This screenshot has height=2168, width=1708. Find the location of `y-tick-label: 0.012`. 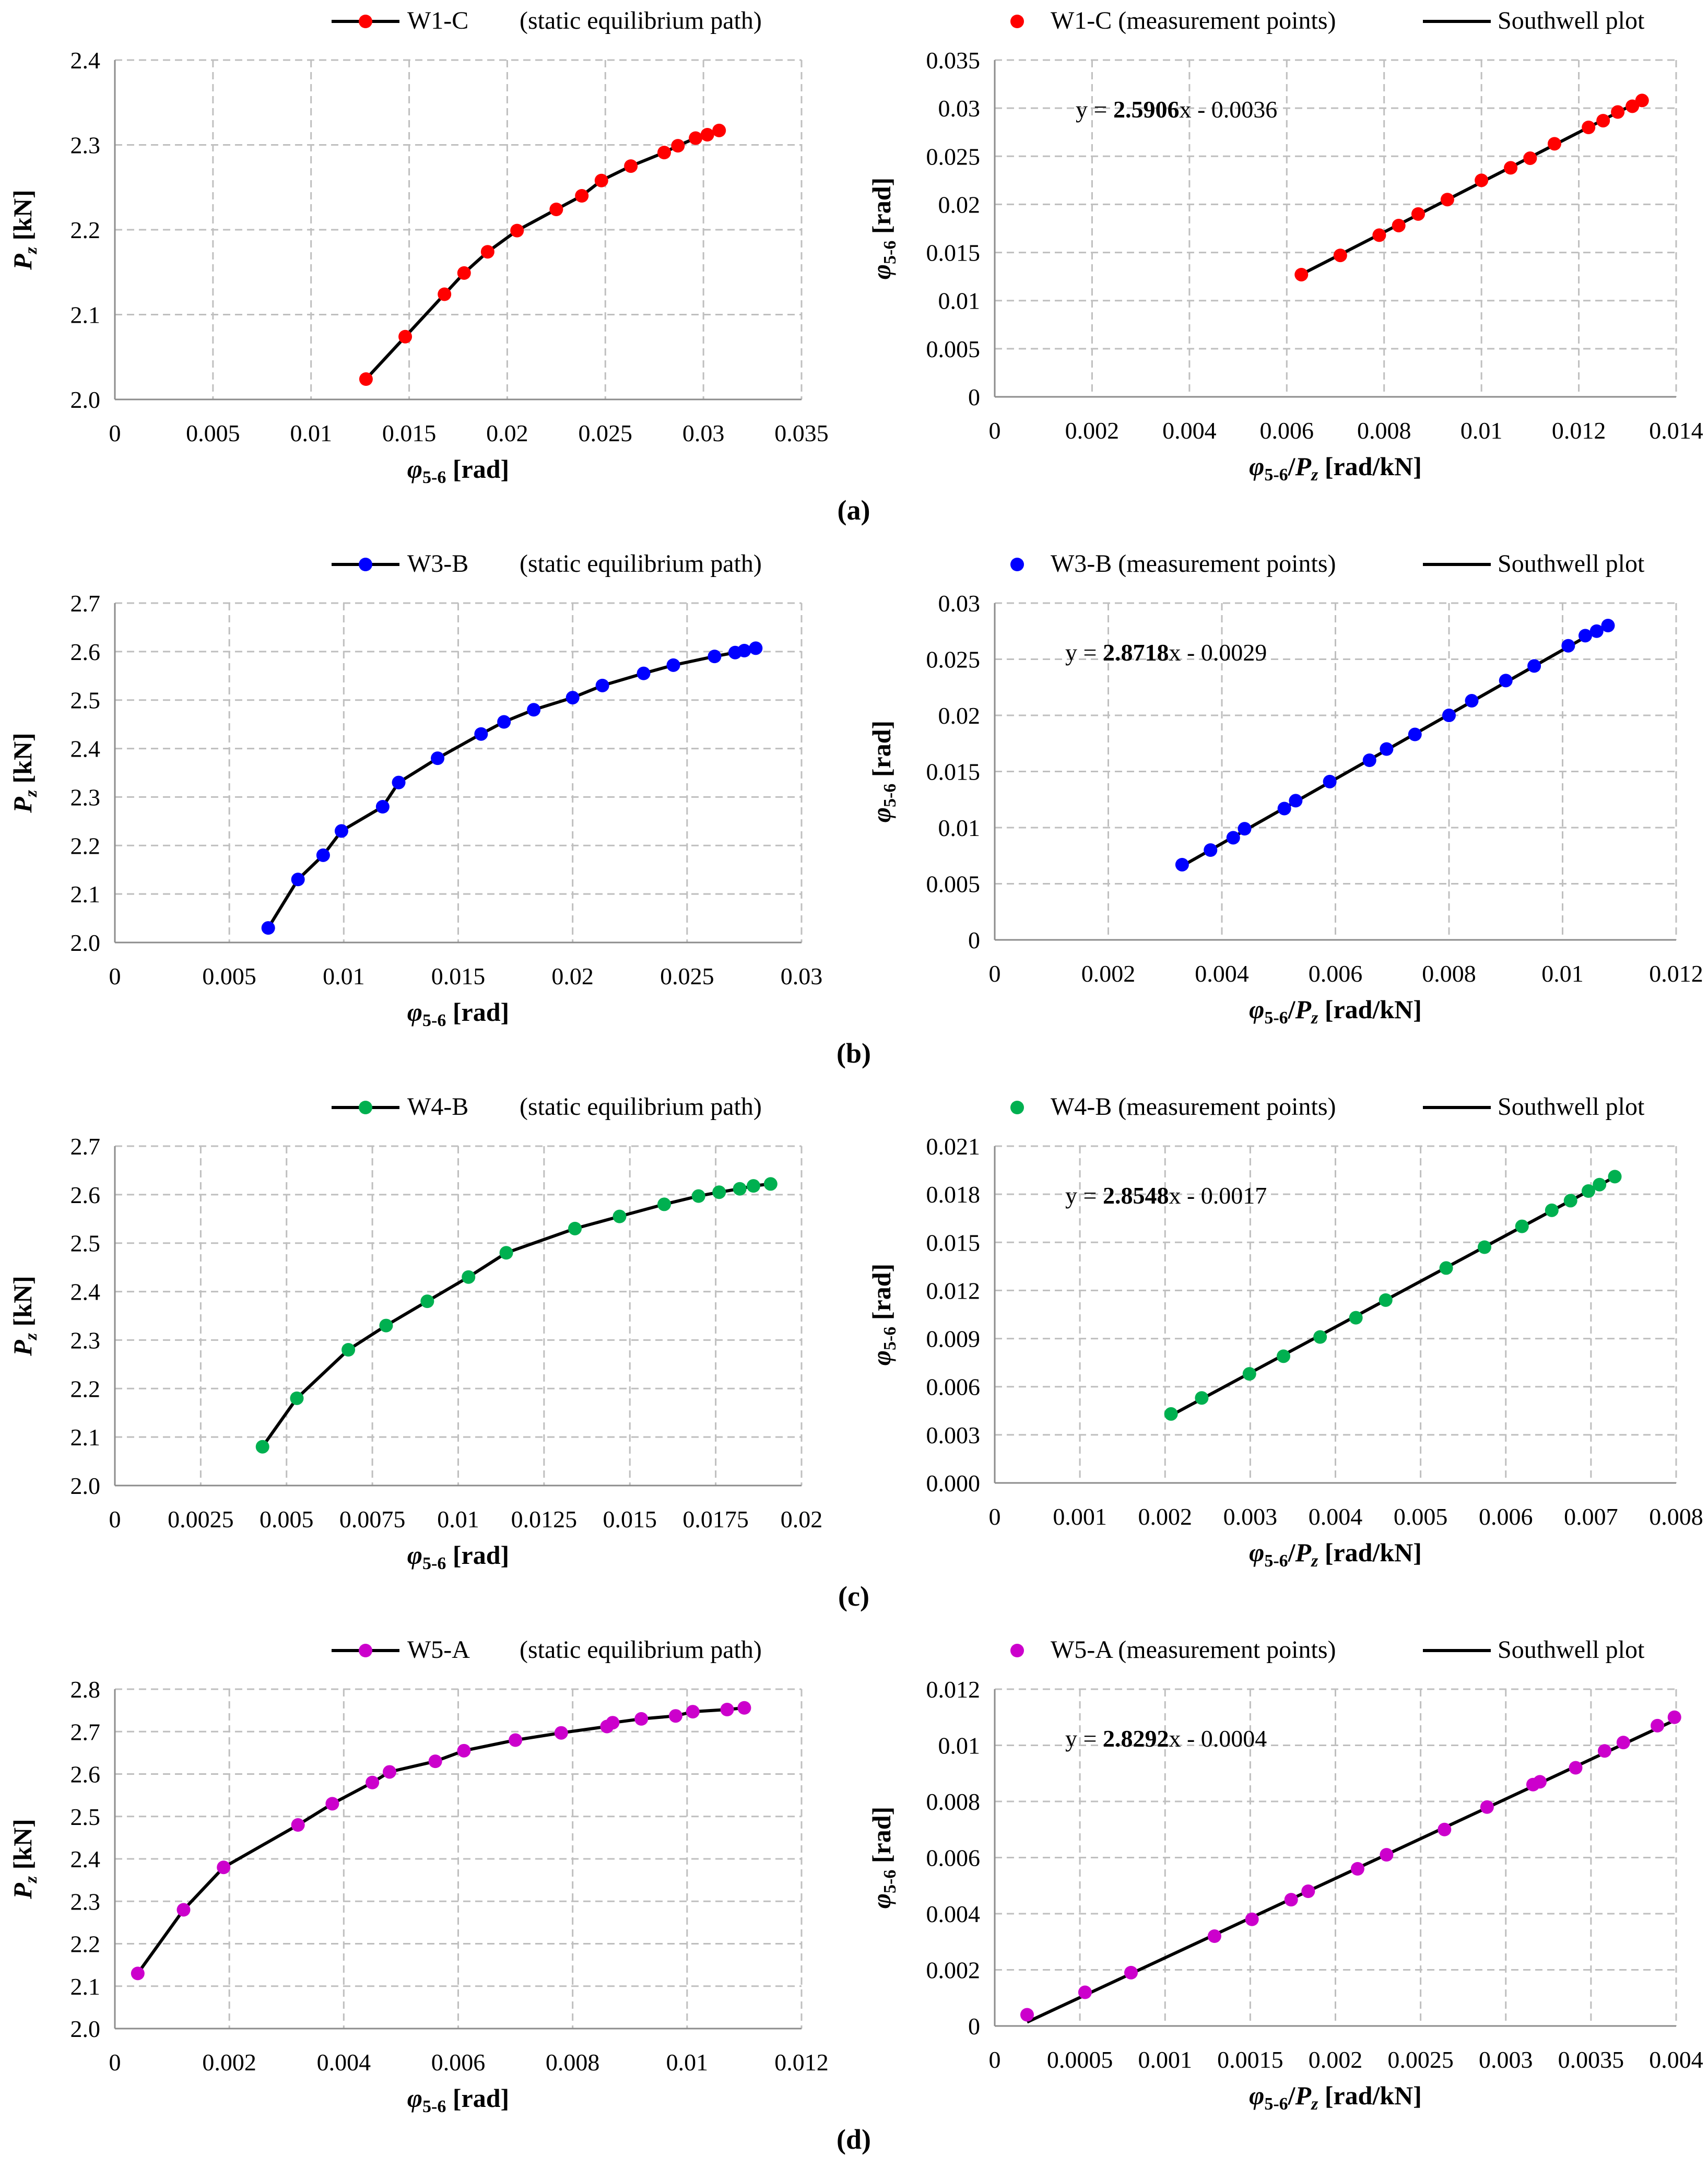

y-tick-label: 0.012 is located at coordinates (953, 1689).